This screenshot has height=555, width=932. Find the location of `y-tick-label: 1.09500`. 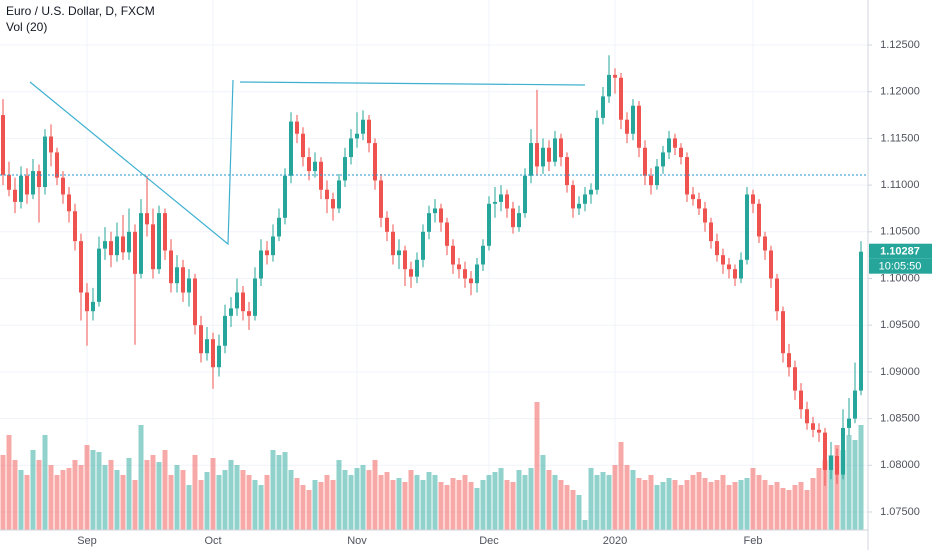

y-tick-label: 1.09500 is located at coordinates (900, 325).